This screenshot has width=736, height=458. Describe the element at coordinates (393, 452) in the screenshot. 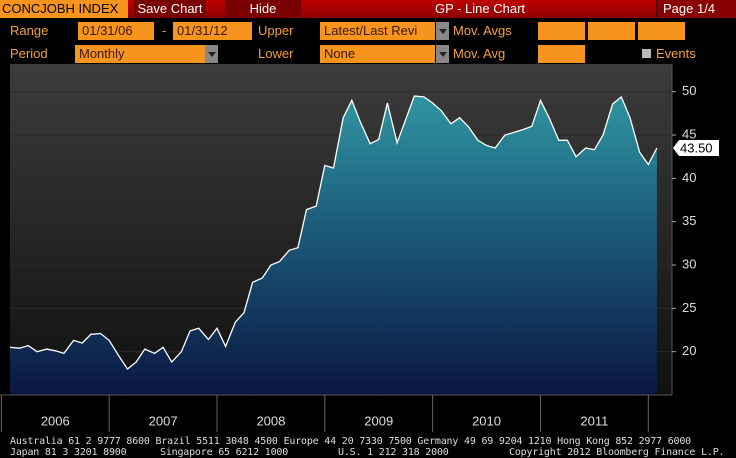

I see `footer-line: U.S. 1 212 318 2000` at that location.